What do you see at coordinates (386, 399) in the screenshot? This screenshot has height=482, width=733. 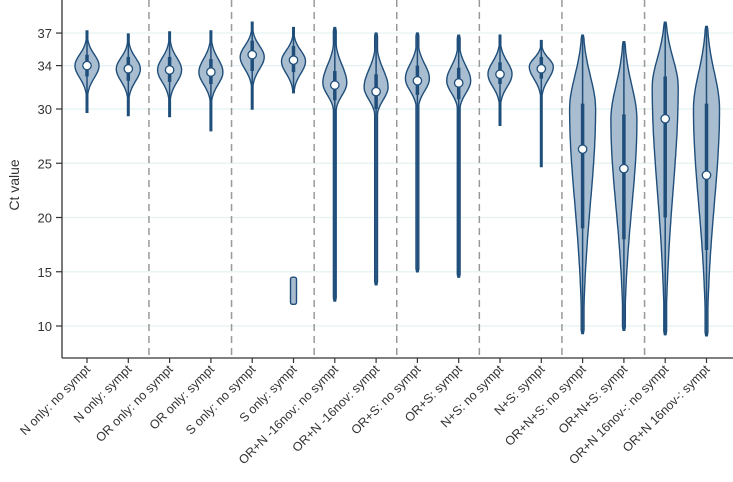 I see `x-tick-label: OR+S: no sympt` at bounding box center [386, 399].